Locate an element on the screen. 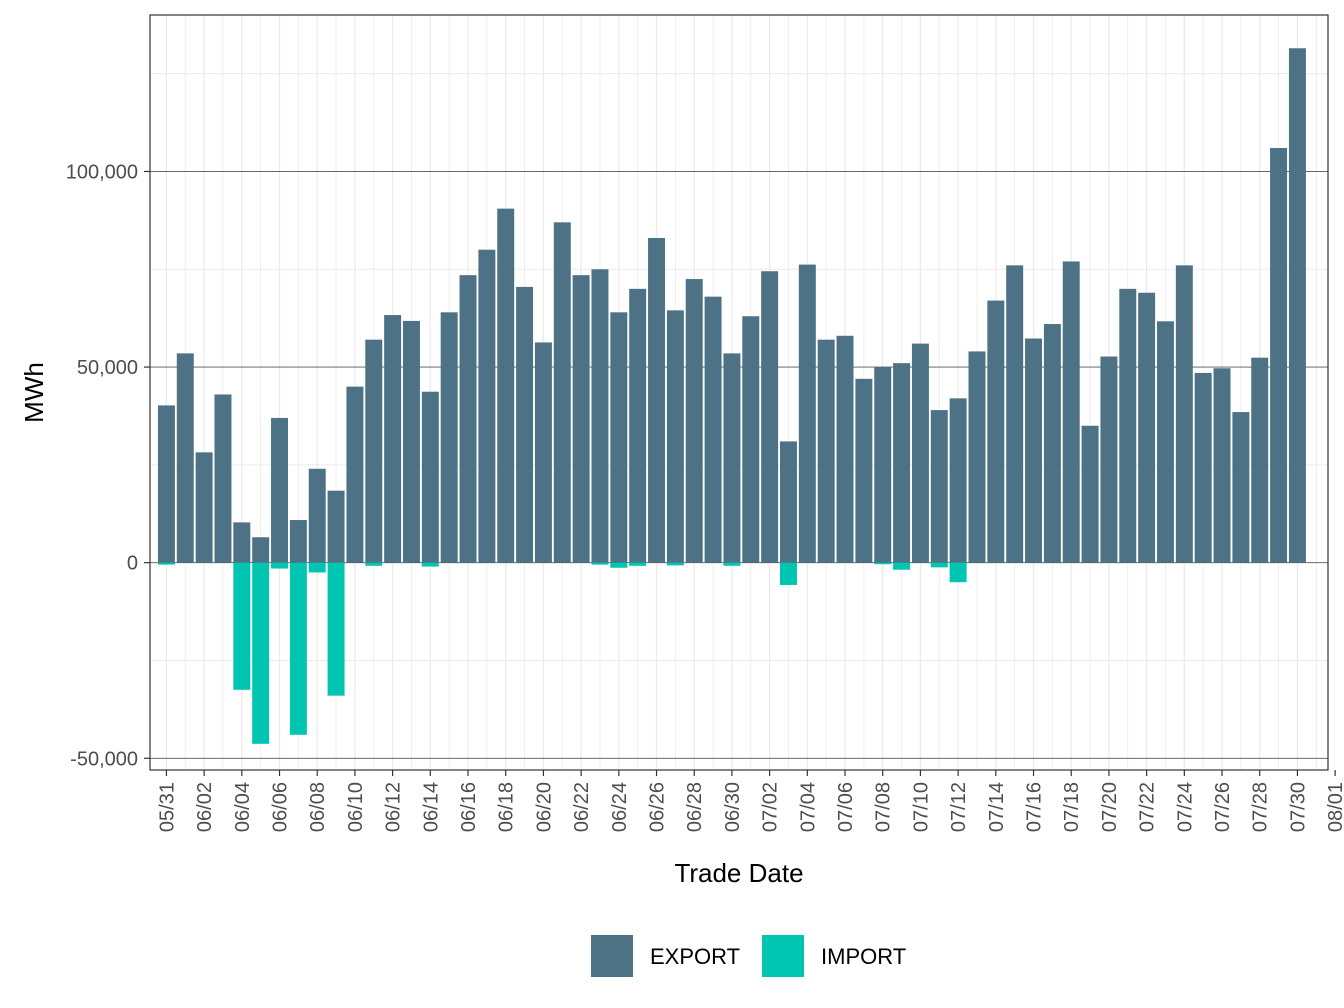 The image size is (1344, 1008). x-tick-label: 07/22 is located at coordinates (1148, 807).